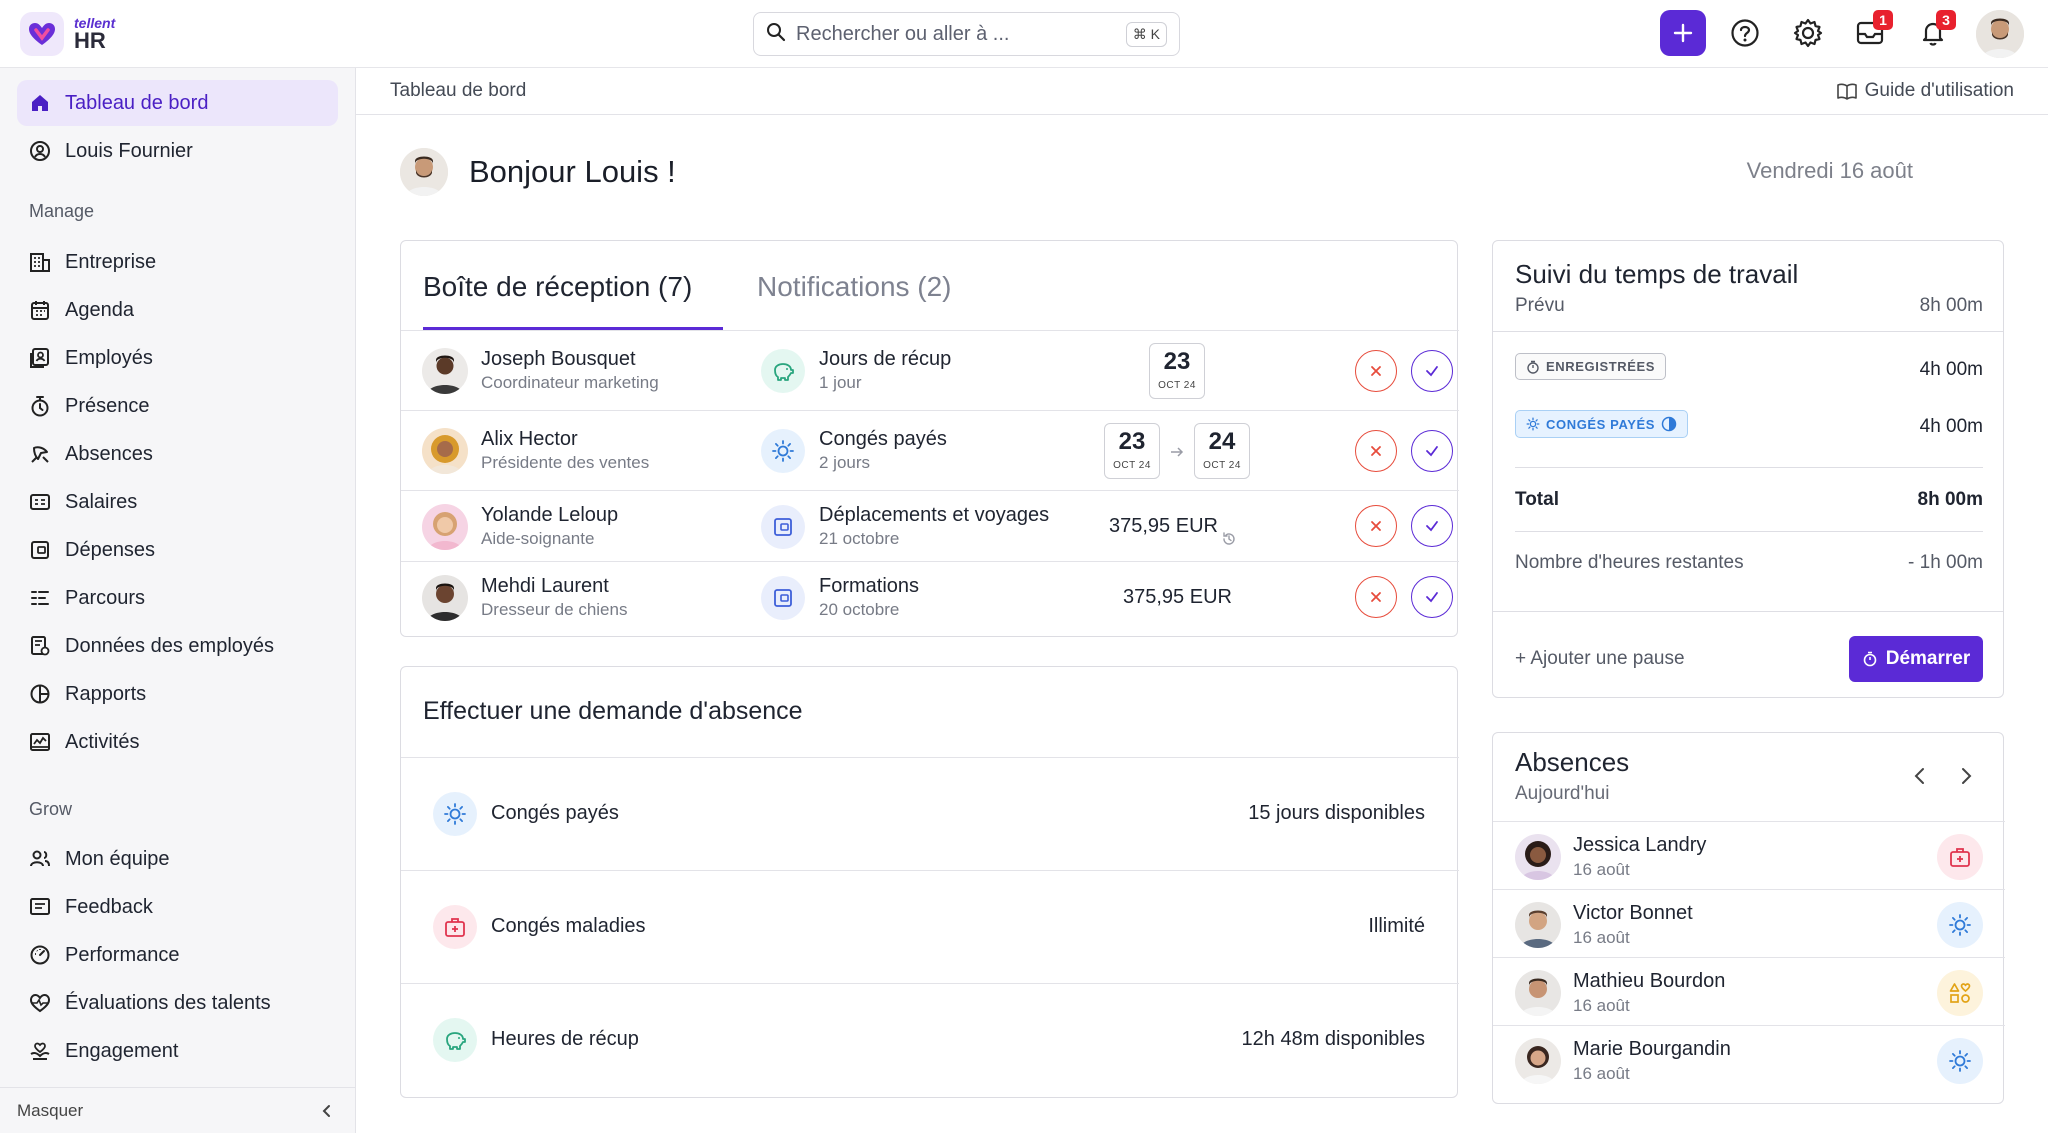  What do you see at coordinates (1600, 658) in the screenshot?
I see `add-break-link: + Ajouter une pause` at bounding box center [1600, 658].